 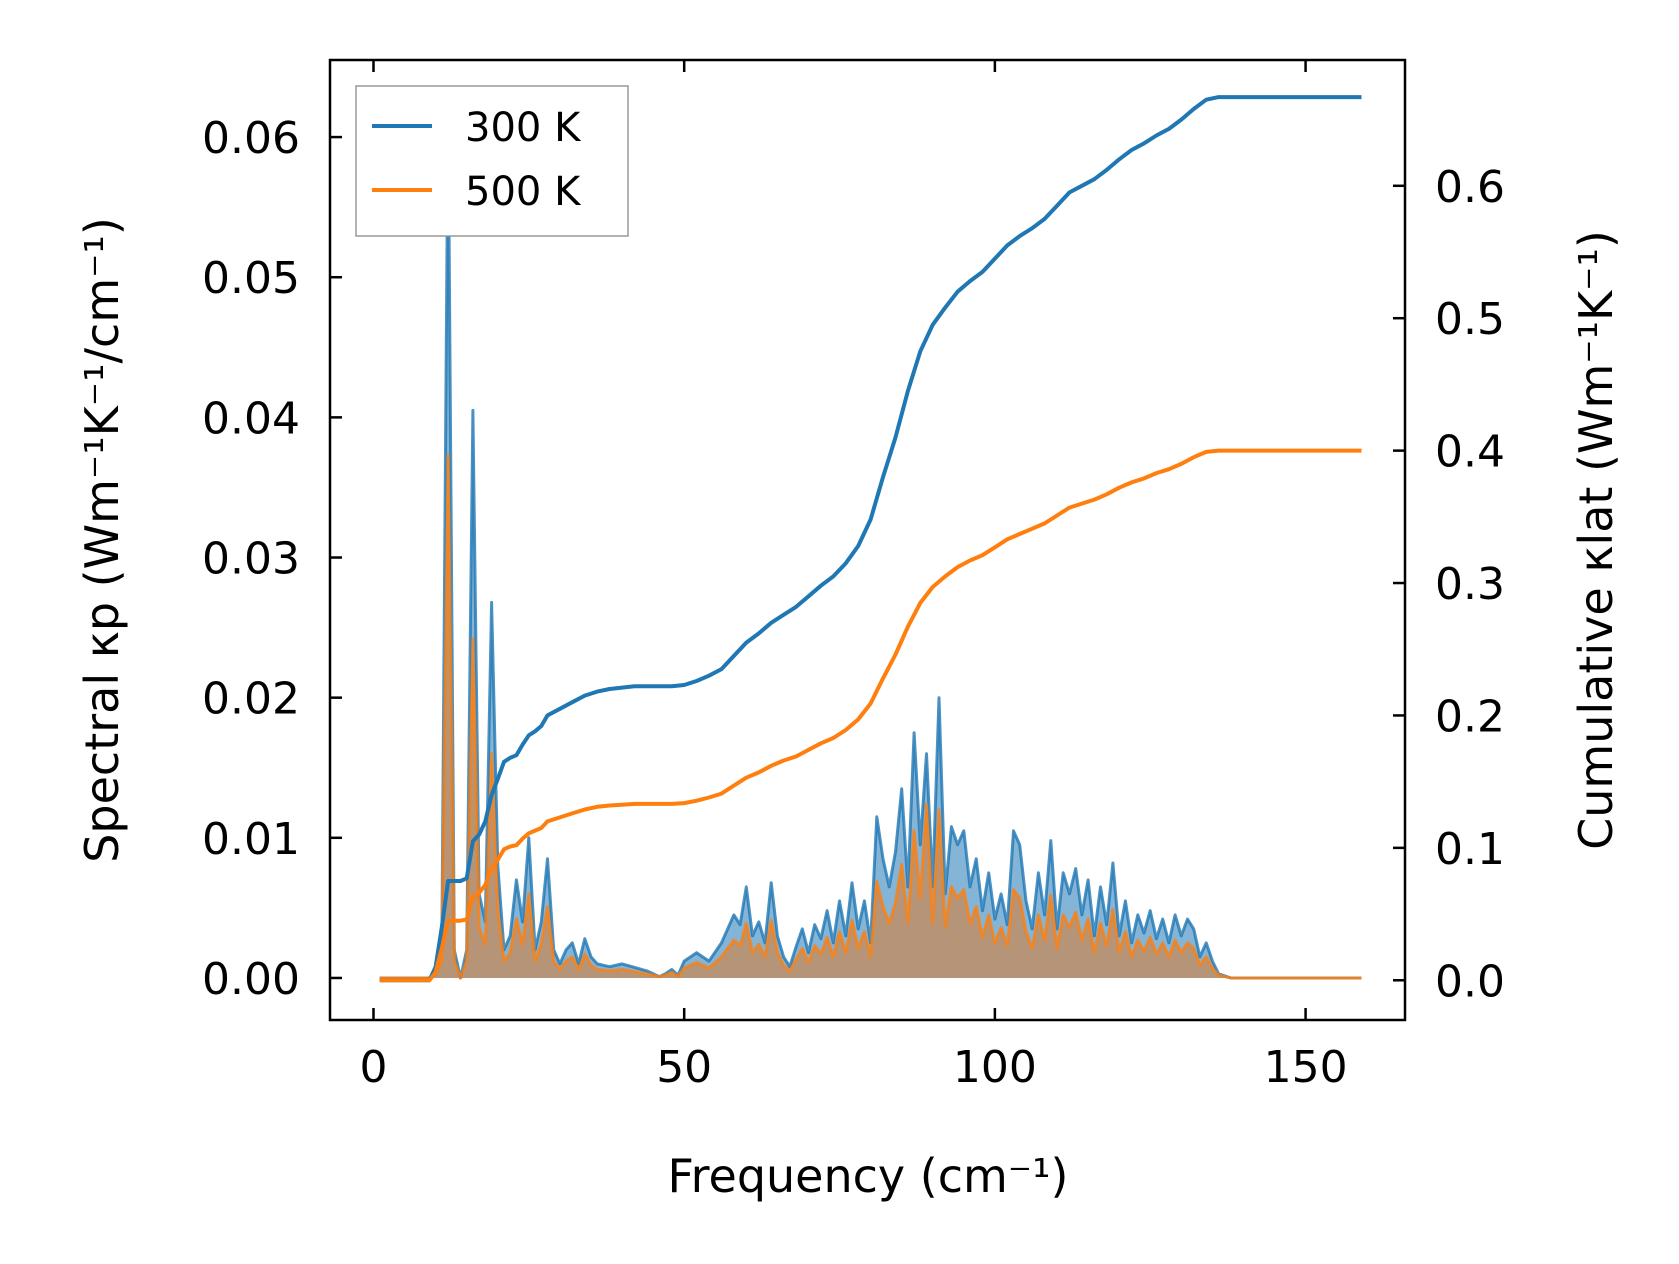 I want to click on y-axis-right-label: Cumulative κlat (Wm⁻¹K⁻¹), so click(x=1596, y=540).